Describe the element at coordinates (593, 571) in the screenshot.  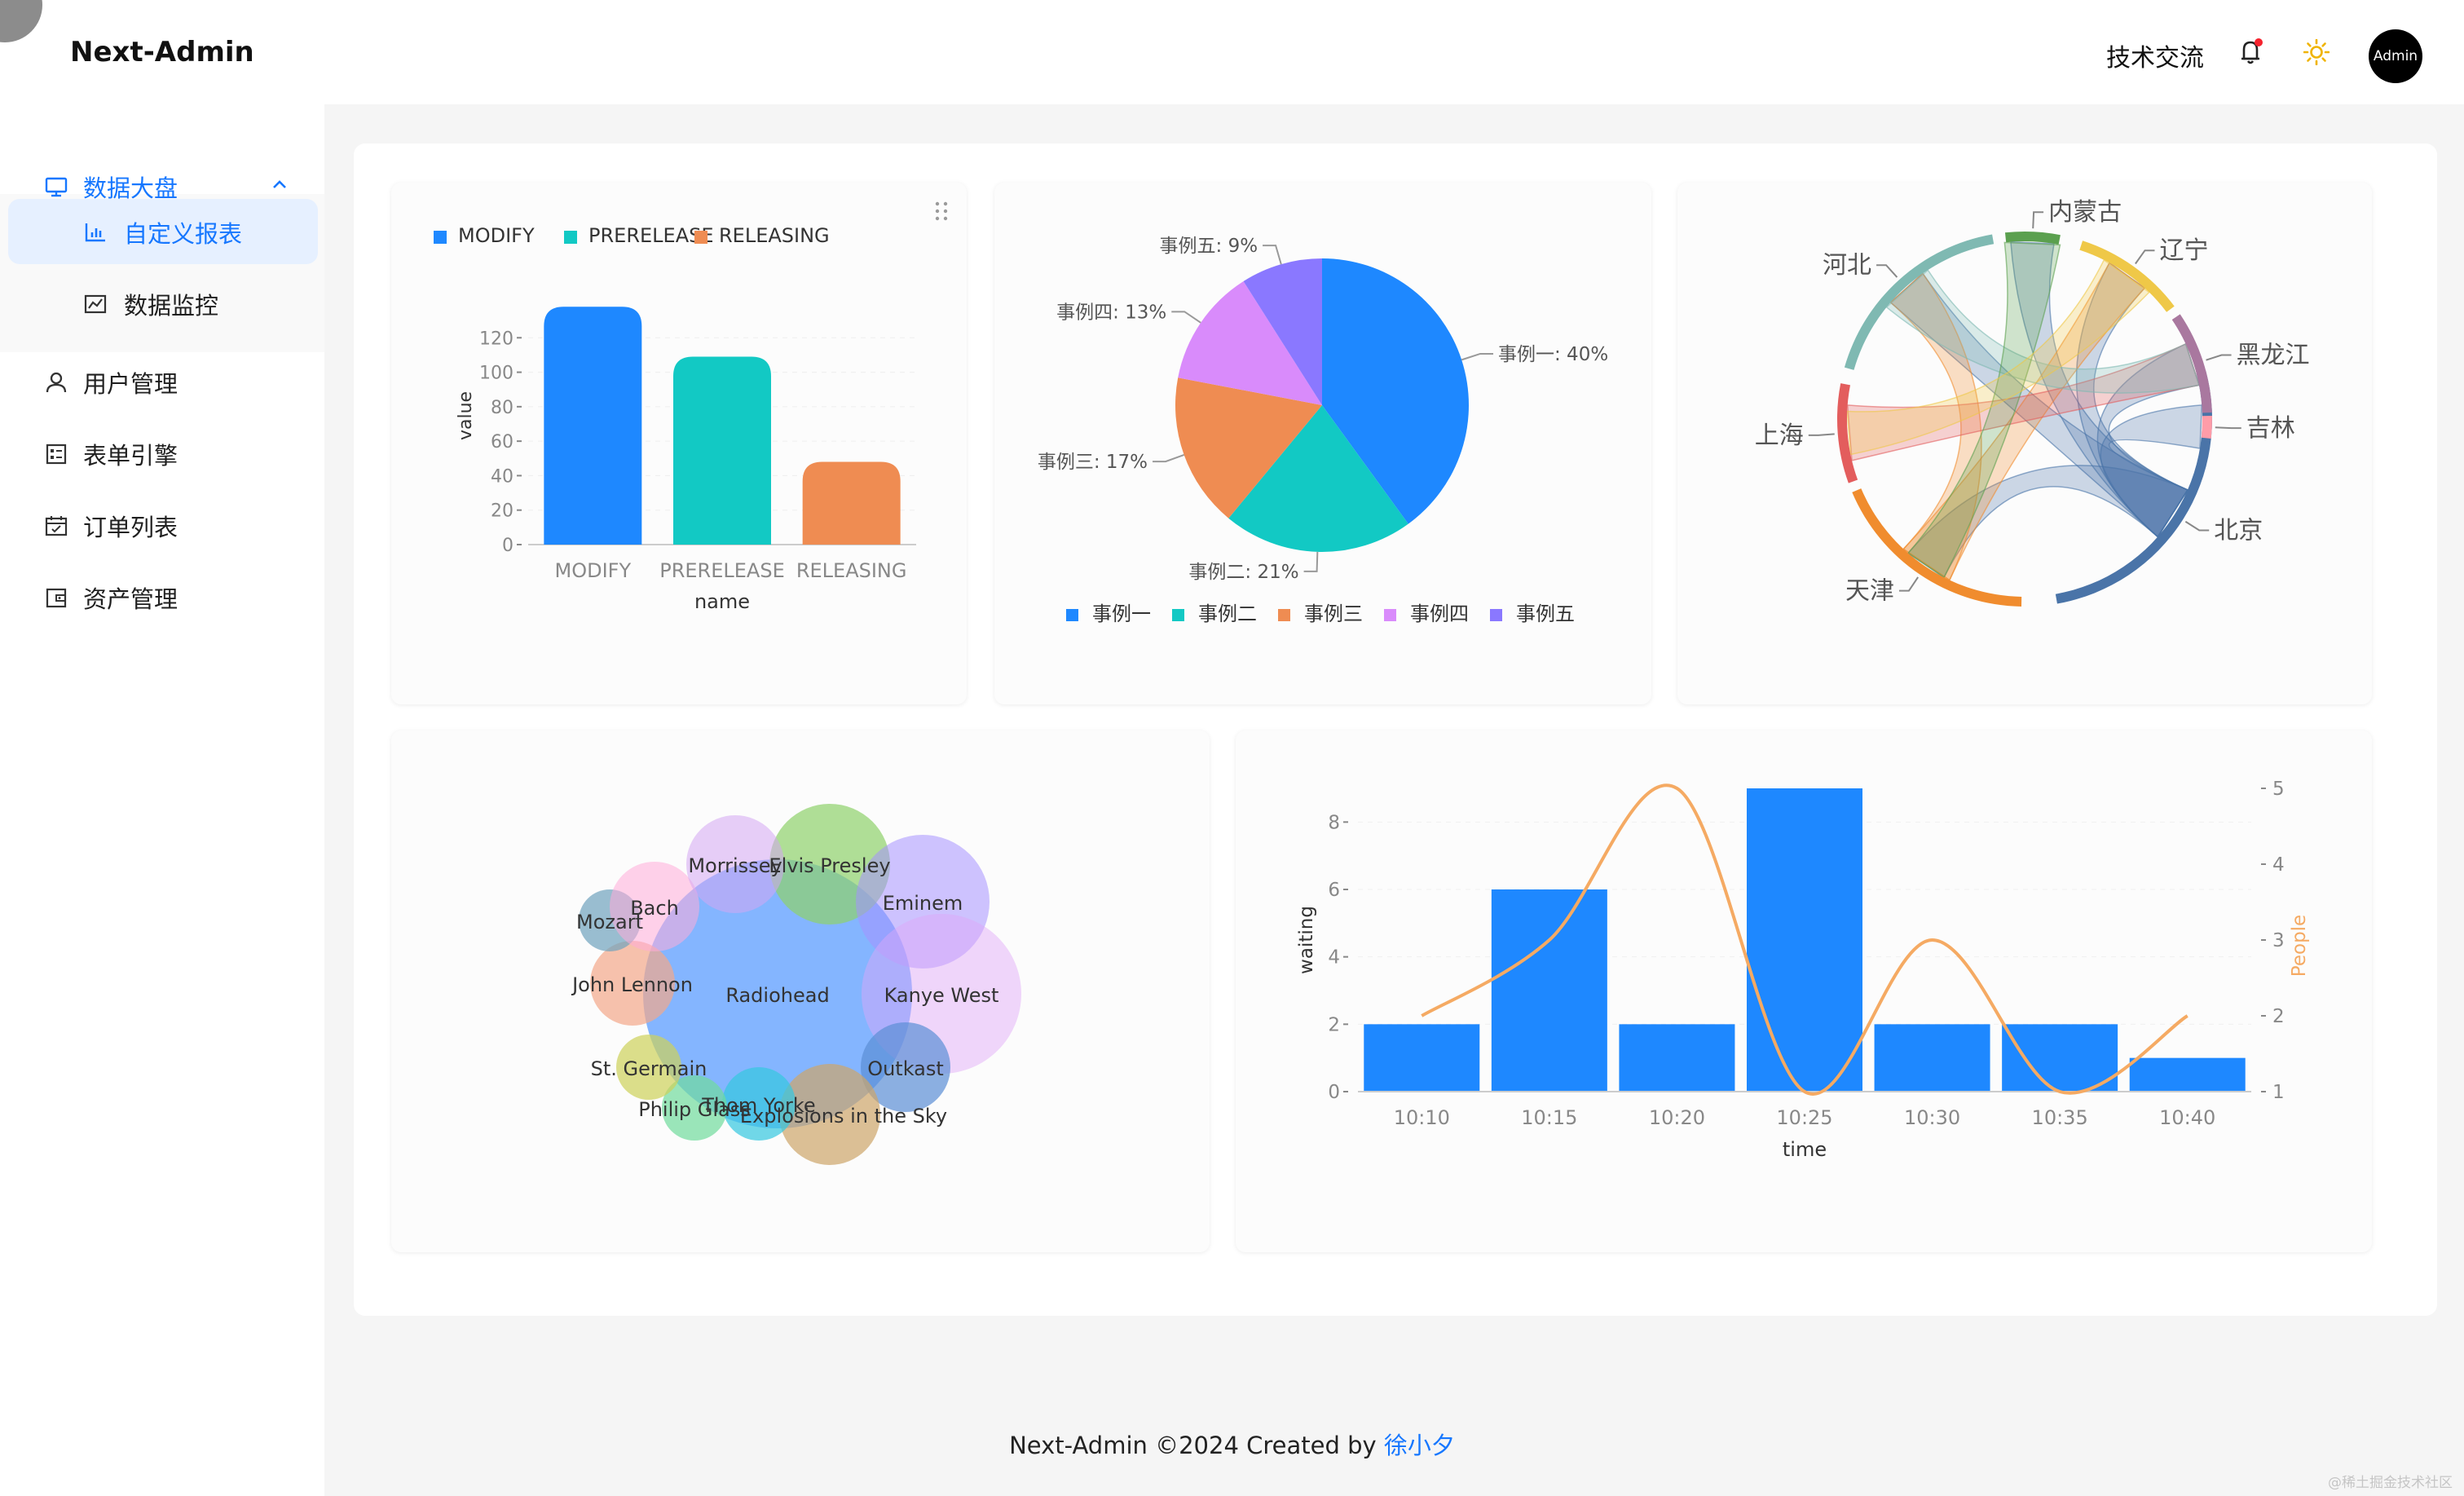
I see `x-tick-label: MODIFY` at that location.